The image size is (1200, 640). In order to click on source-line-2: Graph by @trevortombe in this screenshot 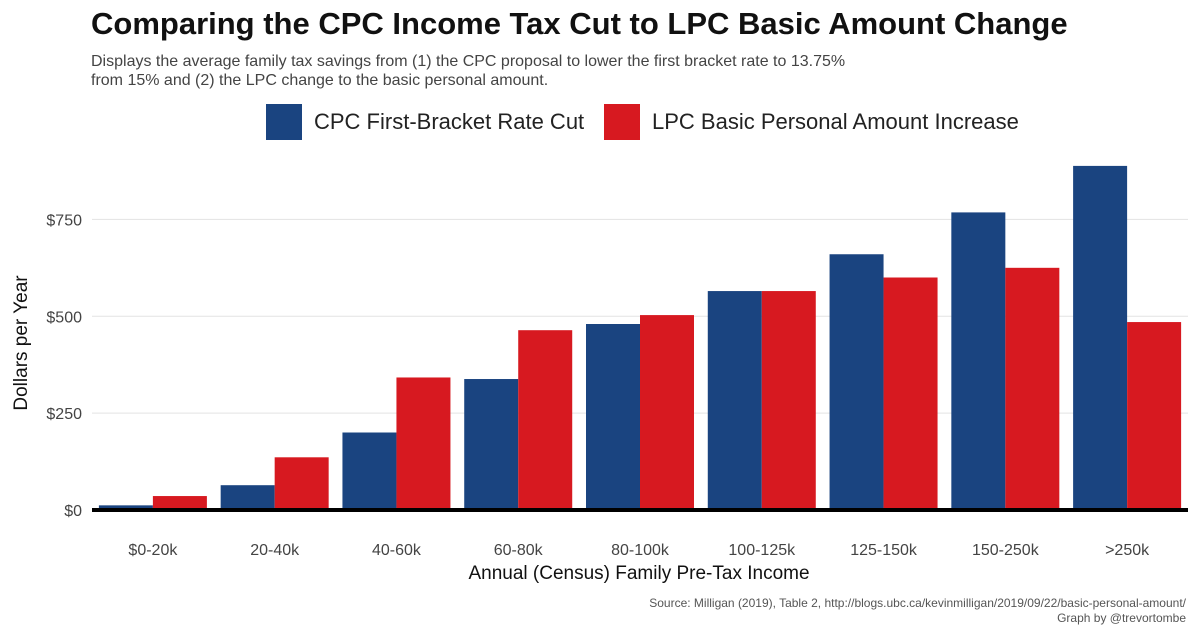, I will do `click(1121, 618)`.